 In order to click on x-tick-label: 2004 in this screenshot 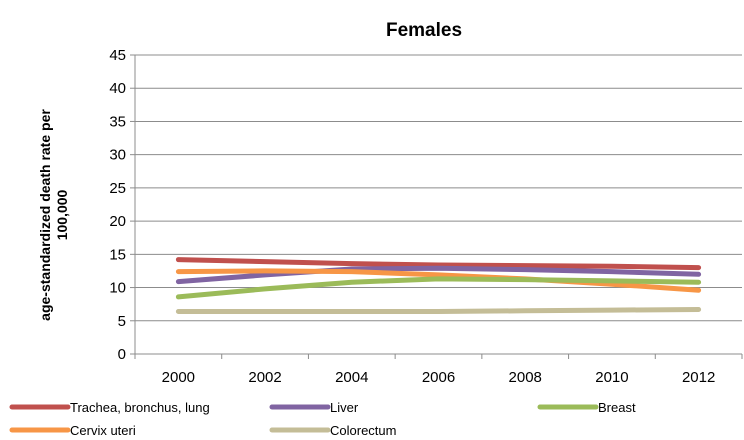, I will do `click(351, 377)`.